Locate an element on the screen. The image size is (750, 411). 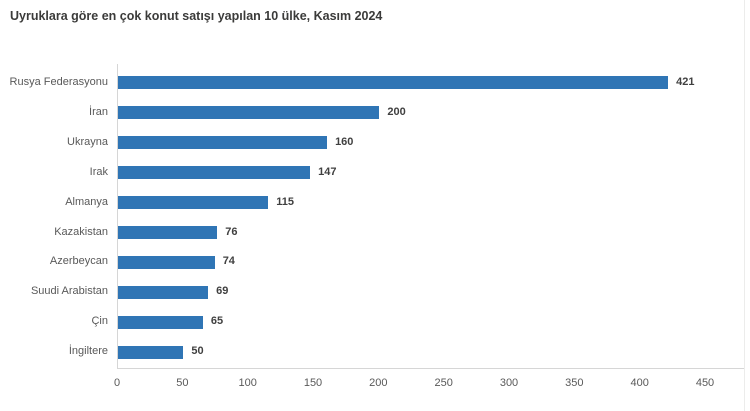
value-label: 147 is located at coordinates (327, 171).